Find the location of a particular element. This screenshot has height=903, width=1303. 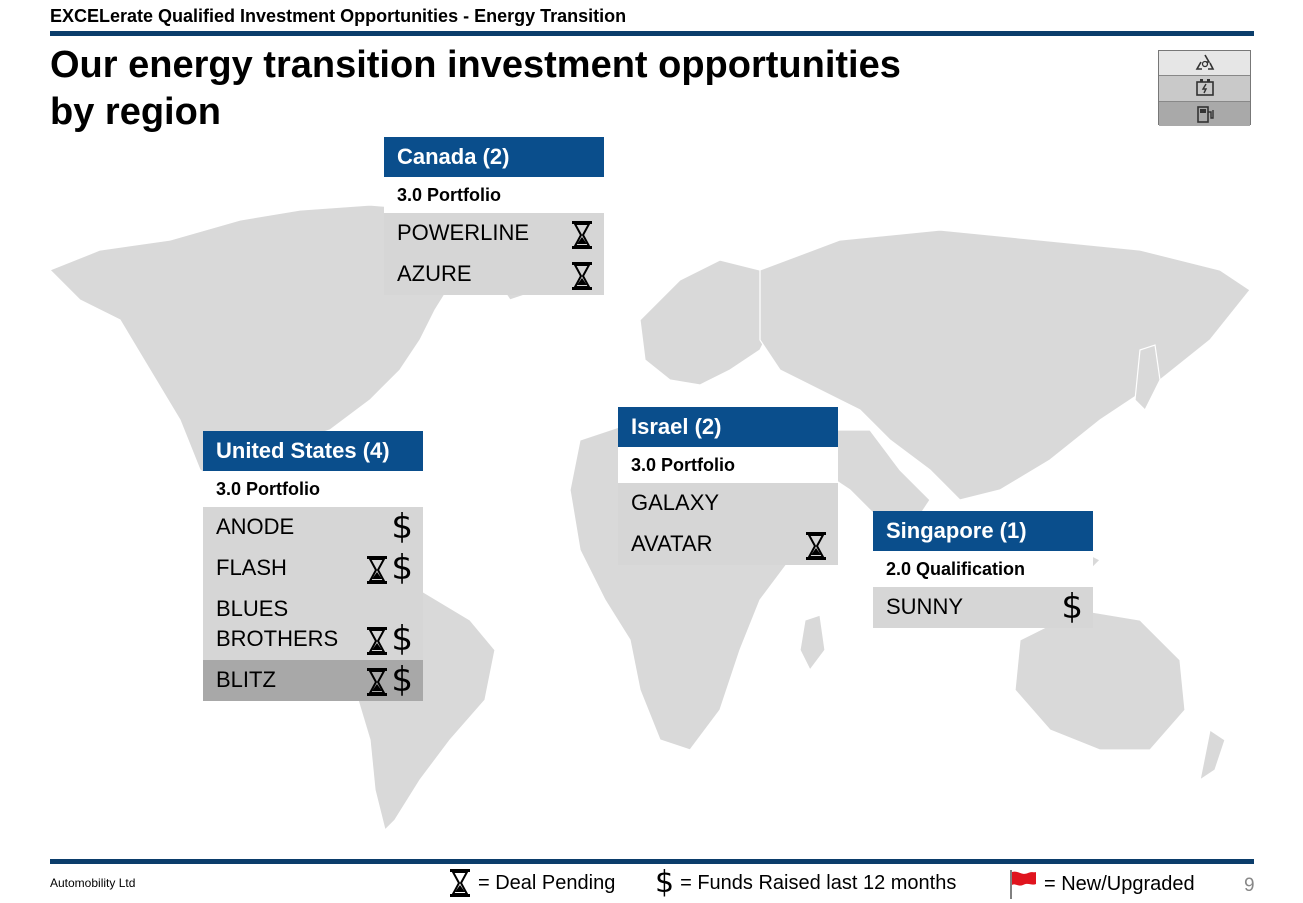

page-number: 9 is located at coordinates (1249, 885).